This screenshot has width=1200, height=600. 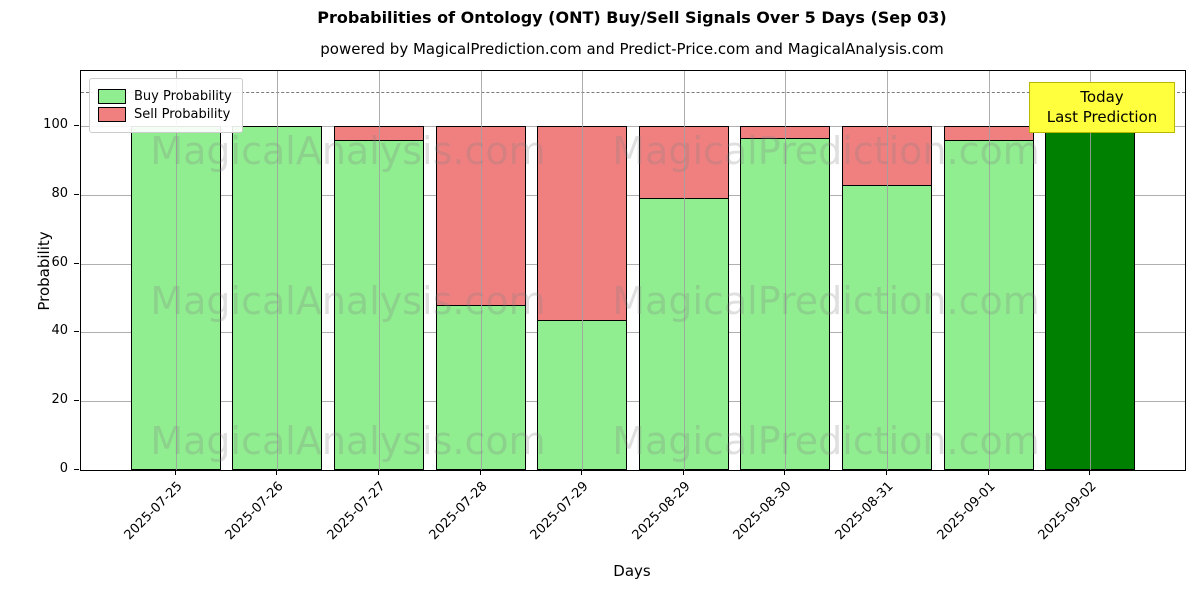 What do you see at coordinates (458, 511) in the screenshot?
I see `x-tick-label-2025-07-28: 2025-07-28` at bounding box center [458, 511].